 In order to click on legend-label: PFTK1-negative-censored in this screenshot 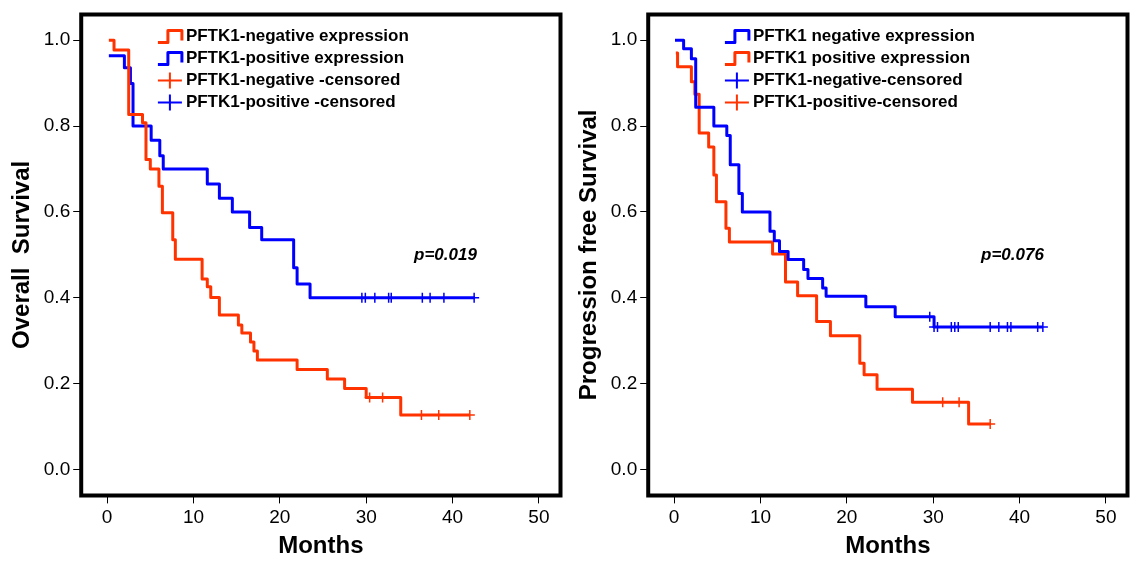, I will do `click(857, 80)`.